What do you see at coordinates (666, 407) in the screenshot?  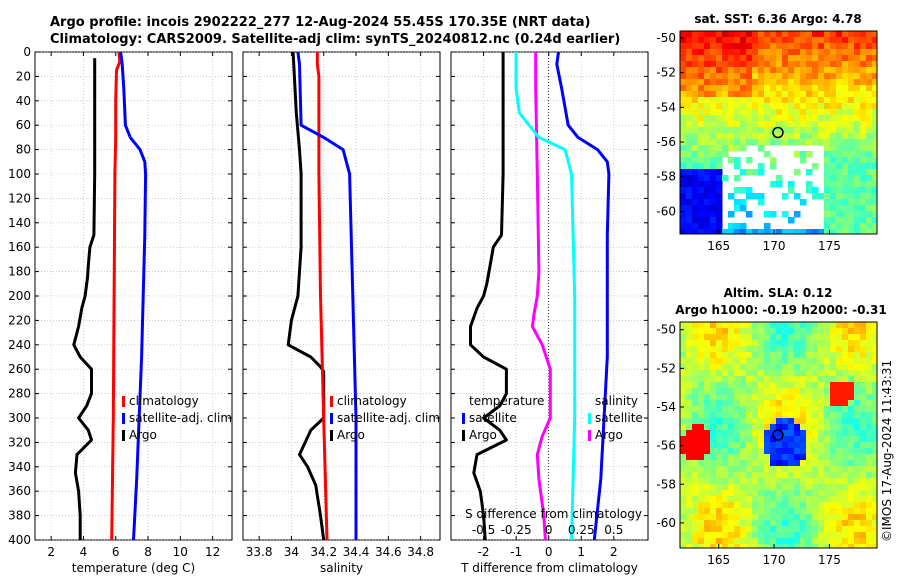 I see `sla-map-ytick-label: -54` at bounding box center [666, 407].